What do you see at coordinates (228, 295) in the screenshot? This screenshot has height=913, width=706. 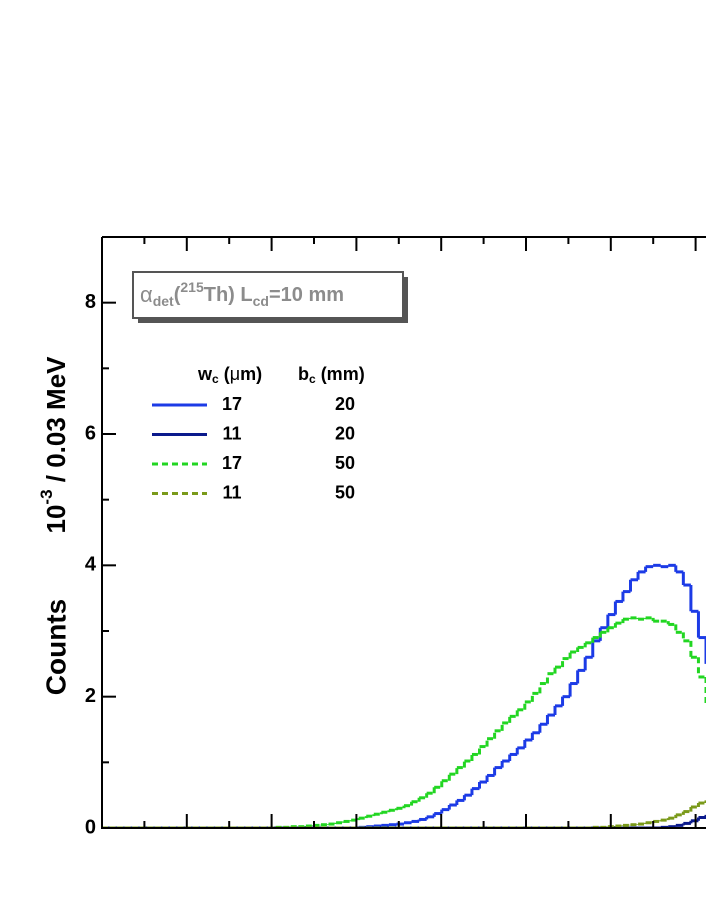 I see `annotation-text: Th) L` at bounding box center [228, 295].